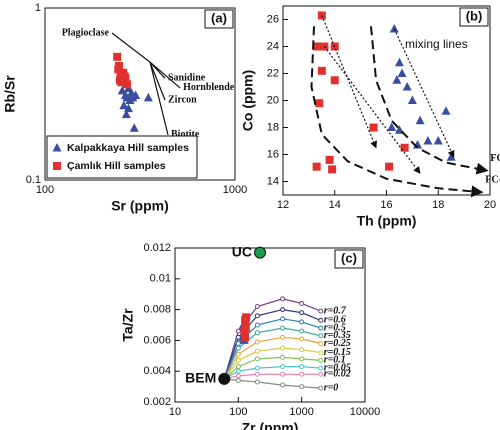 The image size is (500, 430). I want to click on y-tick-label: 0.01, so click(160, 279).